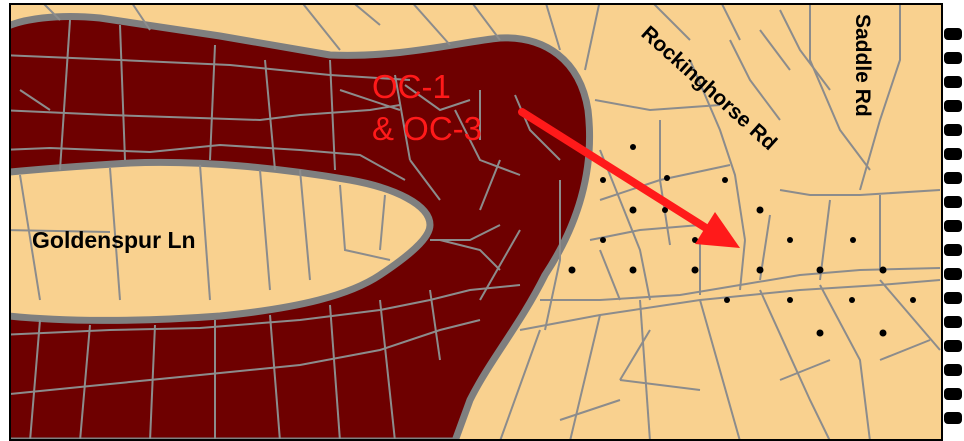 This screenshot has height=441, width=964. I want to click on binder-strip, so click(953, 226).